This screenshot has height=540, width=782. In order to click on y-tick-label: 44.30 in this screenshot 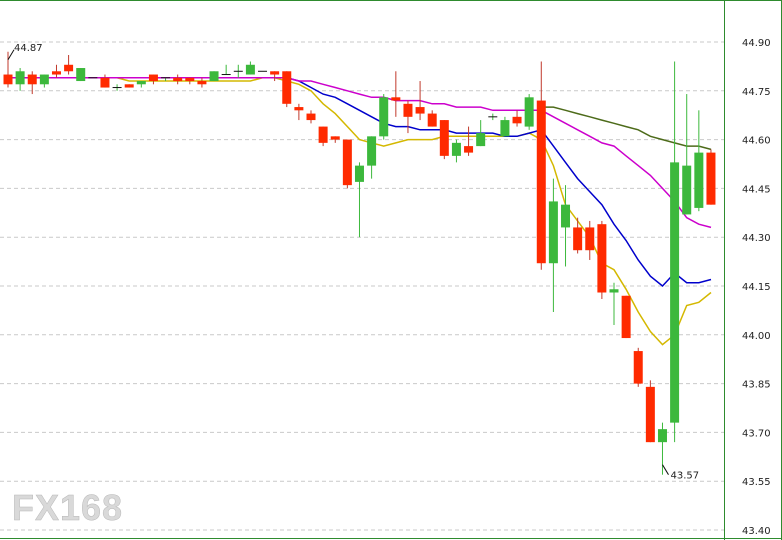, I will do `click(756, 238)`.